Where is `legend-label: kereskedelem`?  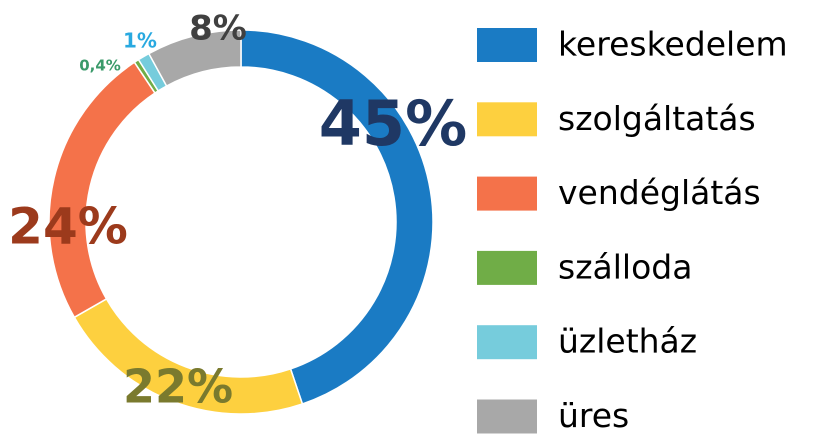
legend-label: kereskedelem is located at coordinates (673, 44).